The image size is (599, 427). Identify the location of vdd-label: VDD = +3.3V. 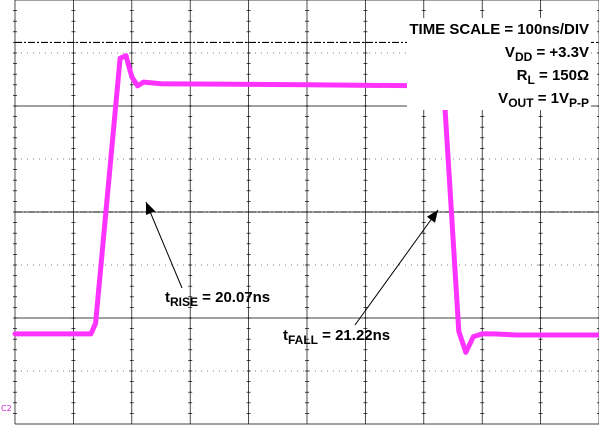
(546, 54).